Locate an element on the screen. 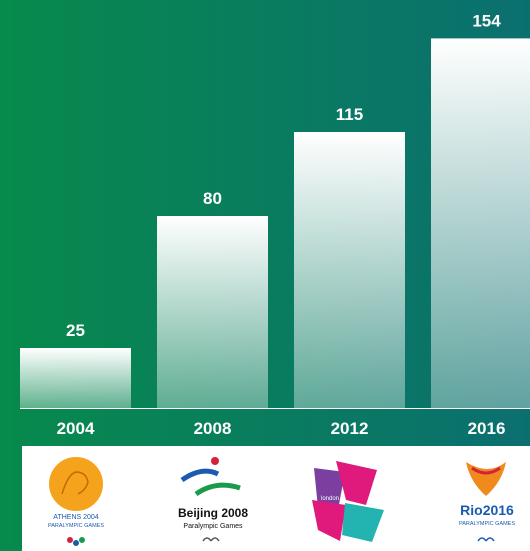 This screenshot has width=530, height=551. value-label: 25 is located at coordinates (75, 330).